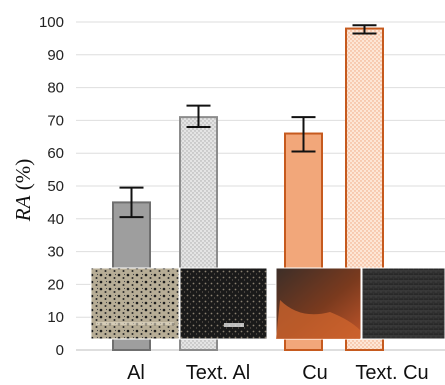 Image resolution: width=445 pixels, height=385 pixels. I want to click on textured-cu-surface-photo, so click(403, 303).